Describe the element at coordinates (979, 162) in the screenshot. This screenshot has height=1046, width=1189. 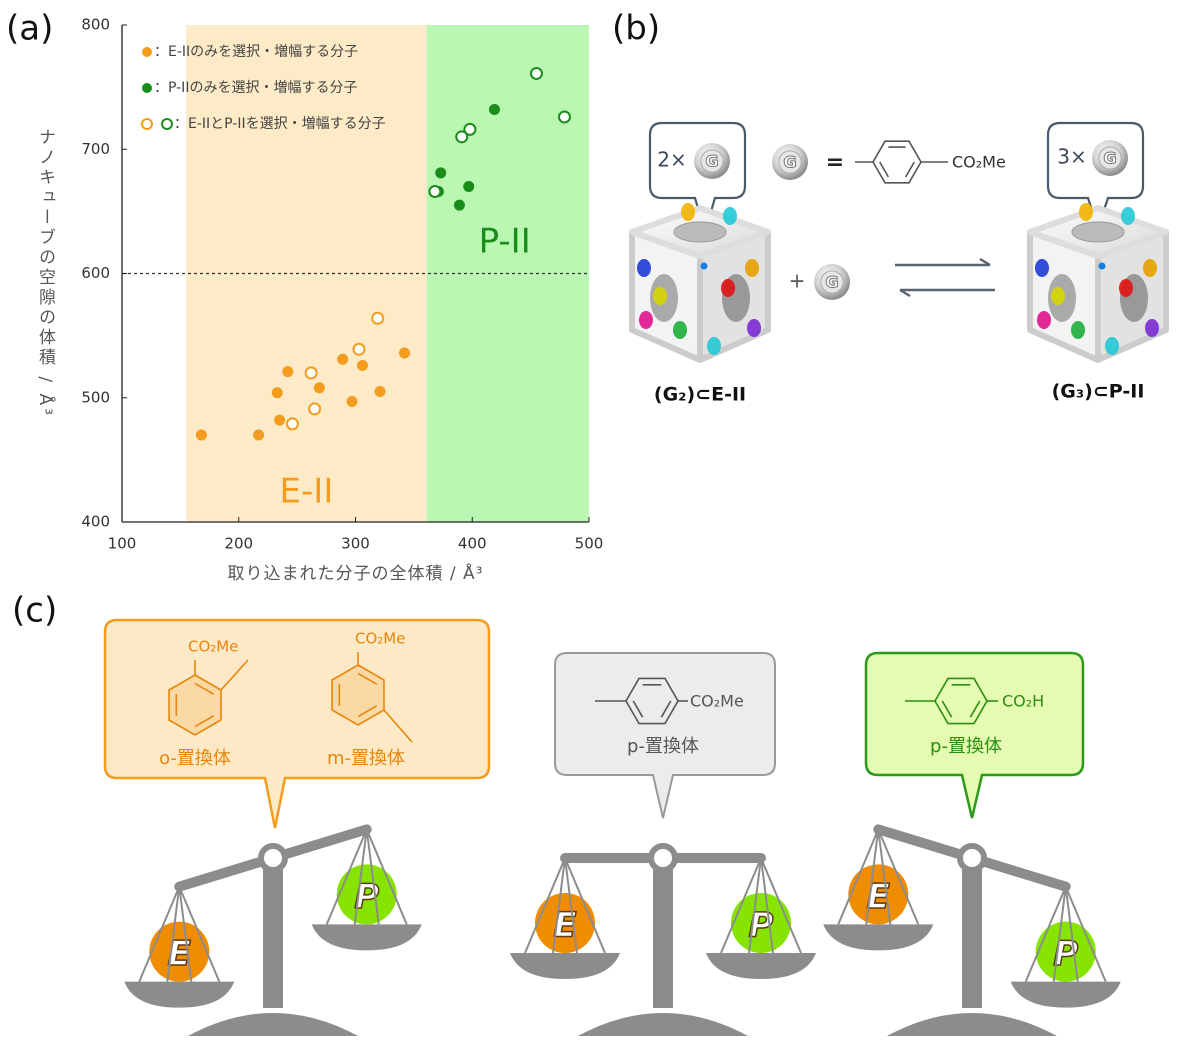
I see `substituent: CO₂Me` at that location.